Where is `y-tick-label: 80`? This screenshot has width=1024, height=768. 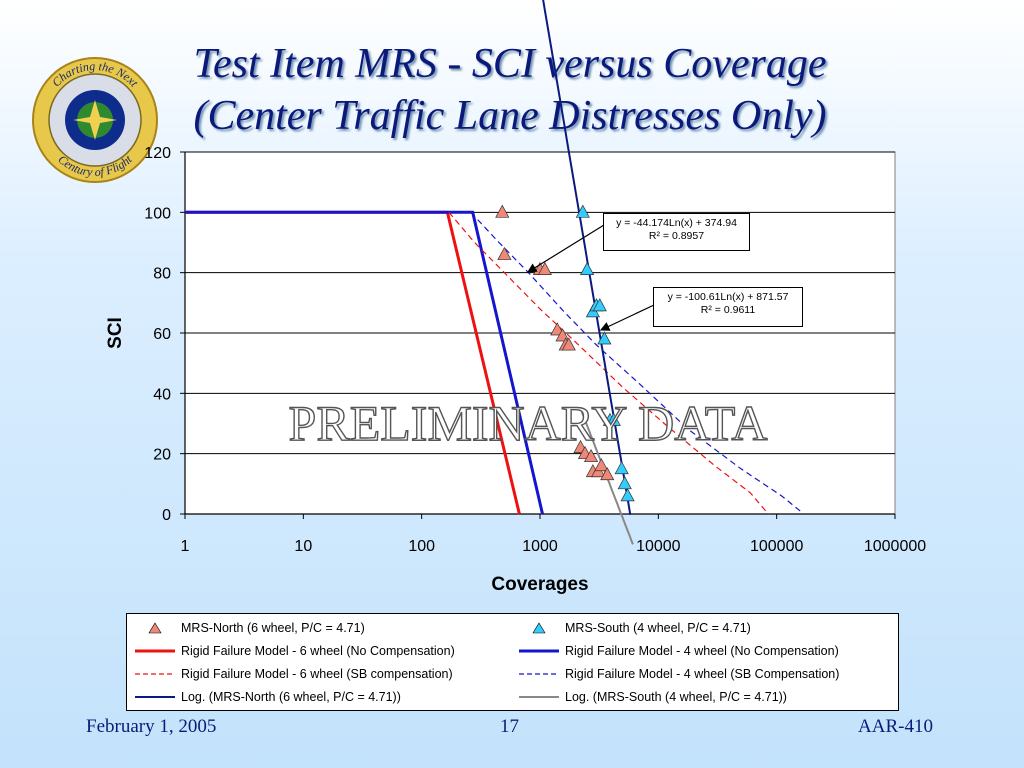 y-tick-label: 80 is located at coordinates (162, 274).